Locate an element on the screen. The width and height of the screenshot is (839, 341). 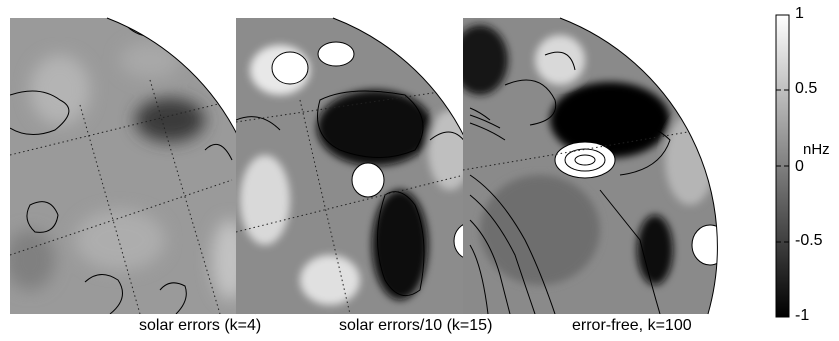
panel-1-label: solar errors (k=4) is located at coordinates (200, 325).